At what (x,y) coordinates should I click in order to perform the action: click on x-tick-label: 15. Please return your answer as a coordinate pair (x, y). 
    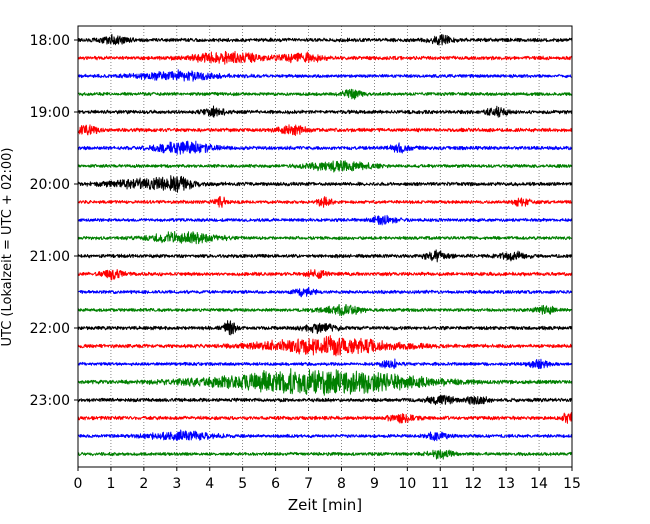
    Looking at the image, I should click on (572, 484).